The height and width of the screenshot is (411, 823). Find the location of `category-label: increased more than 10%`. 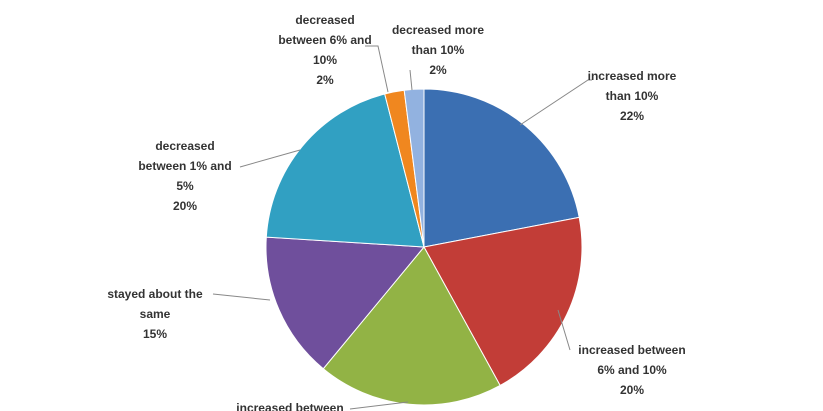

category-label: increased more than 10% is located at coordinates (632, 86).